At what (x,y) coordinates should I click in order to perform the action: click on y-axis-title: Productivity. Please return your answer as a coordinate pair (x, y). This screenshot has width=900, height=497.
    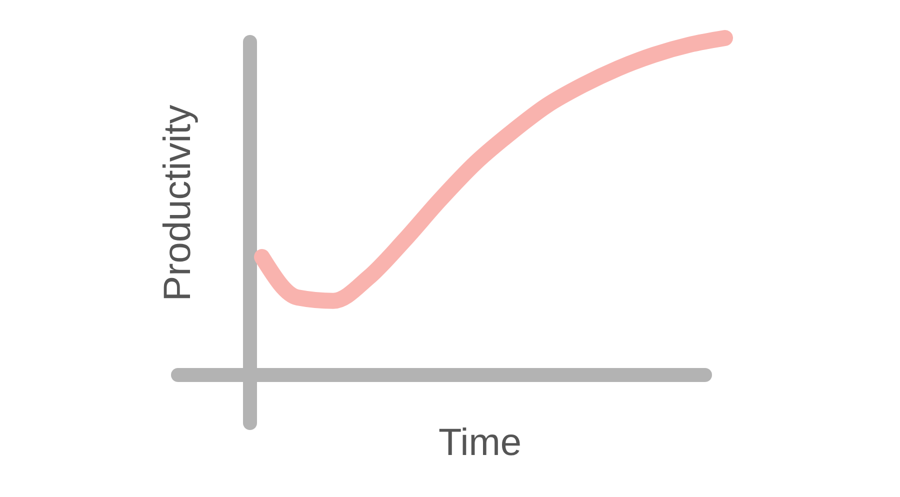
    Looking at the image, I should click on (178, 203).